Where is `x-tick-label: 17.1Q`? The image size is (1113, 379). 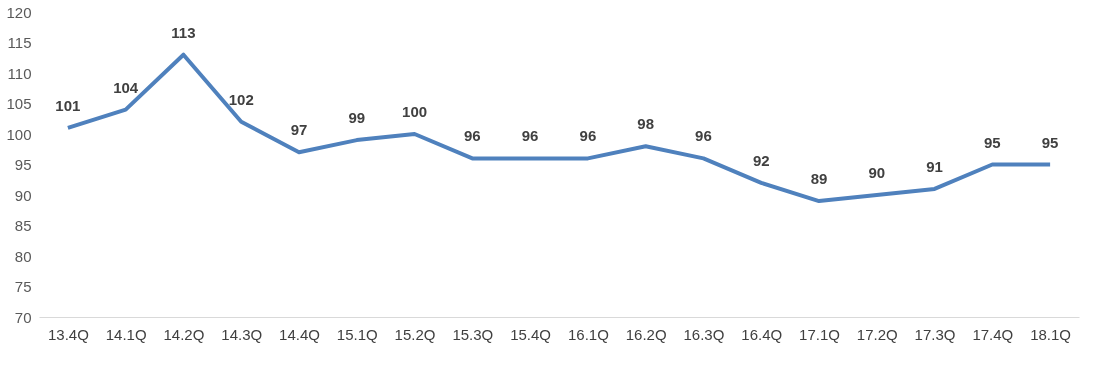
x-tick-label: 17.1Q is located at coordinates (819, 334).